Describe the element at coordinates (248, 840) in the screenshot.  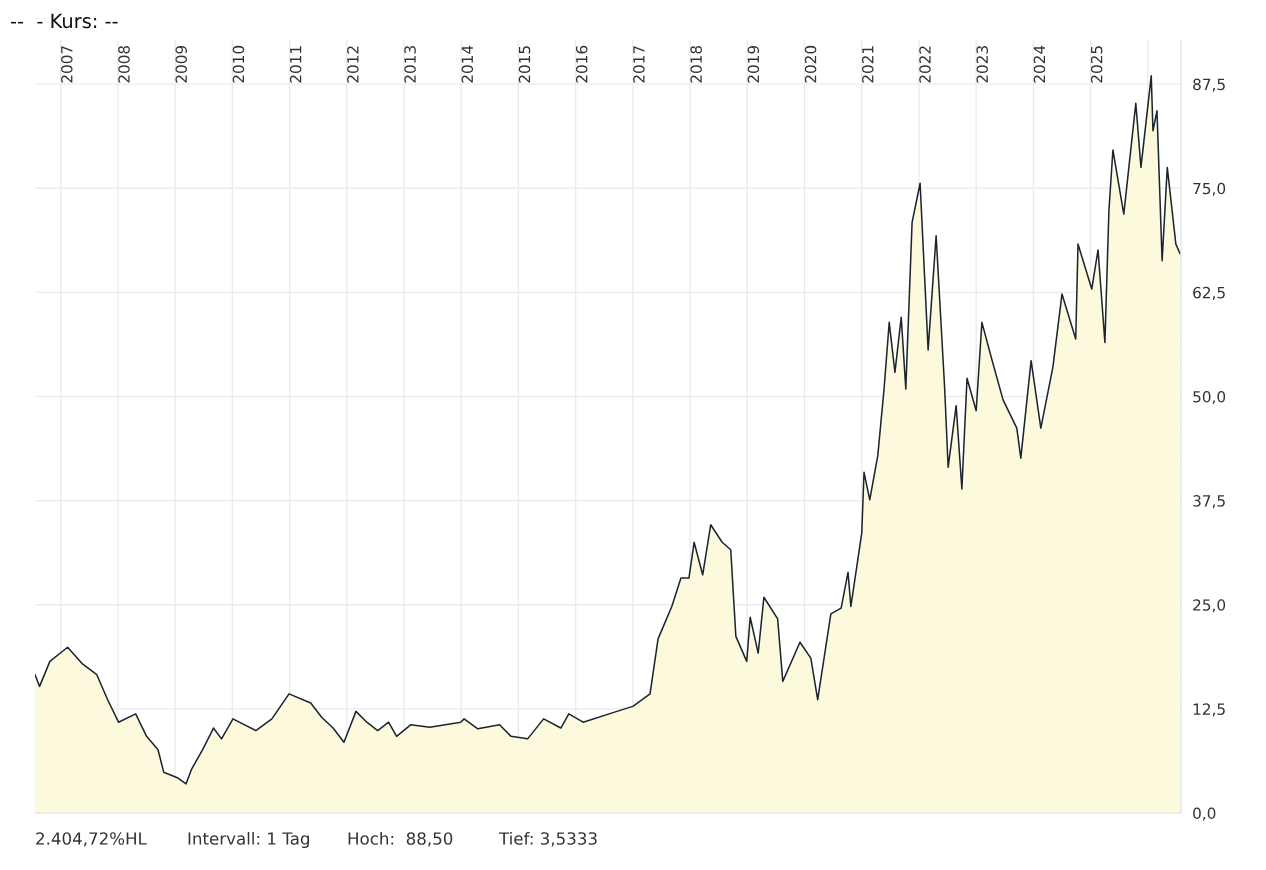
I see `text: Intervall: 1 Tag` at that location.